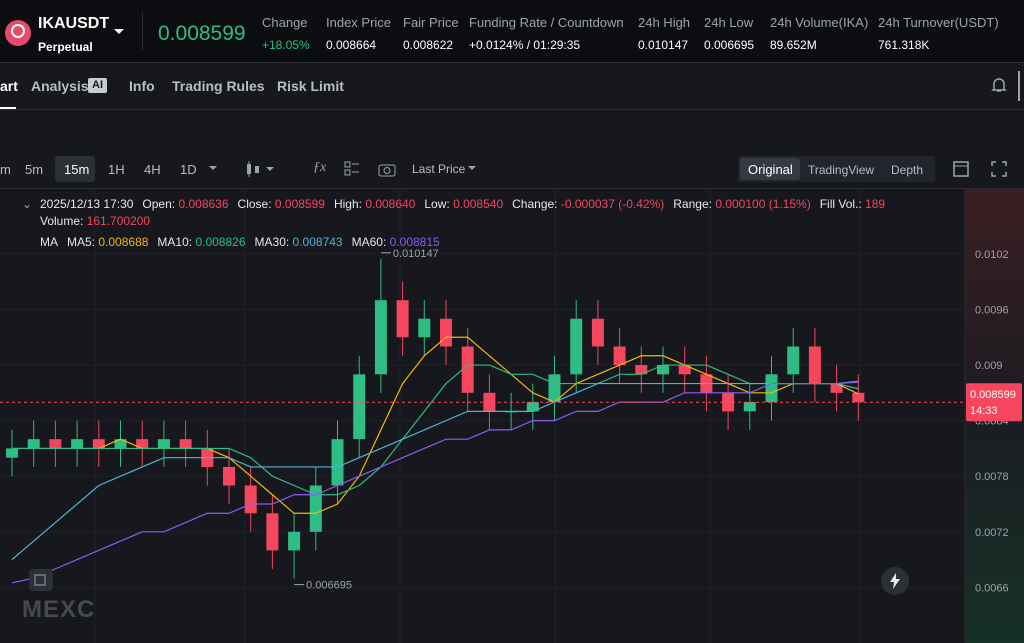 The image size is (1024, 643). I want to click on stat-label: Fair Price, so click(431, 22).